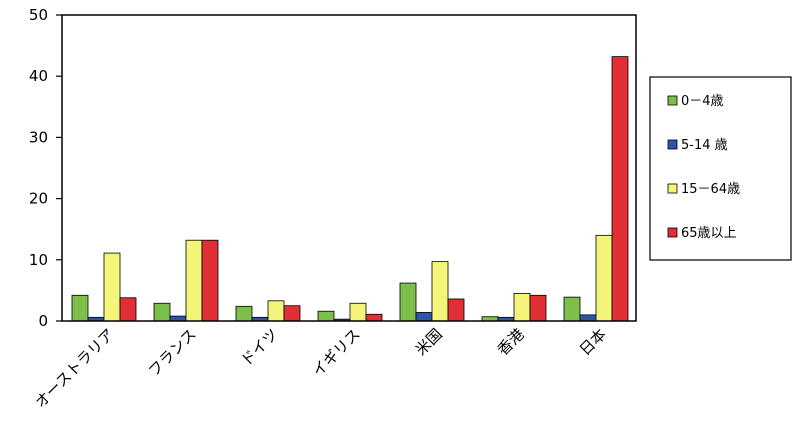 Image resolution: width=800 pixels, height=438 pixels. Describe the element at coordinates (429, 342) in the screenshot. I see `x-category-label: 米国` at that location.